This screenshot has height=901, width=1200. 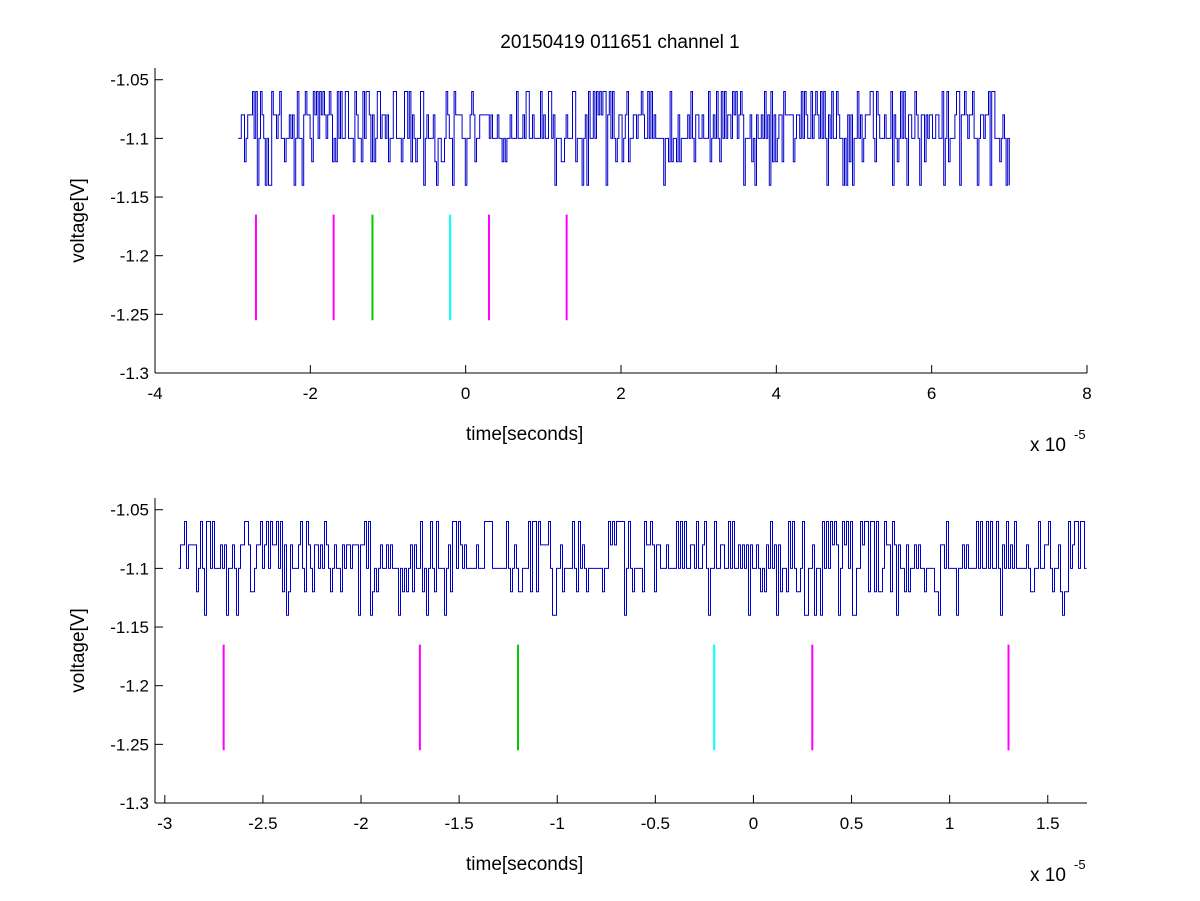 What do you see at coordinates (1086, 393) in the screenshot?
I see `x-tick-label: 8` at bounding box center [1086, 393].